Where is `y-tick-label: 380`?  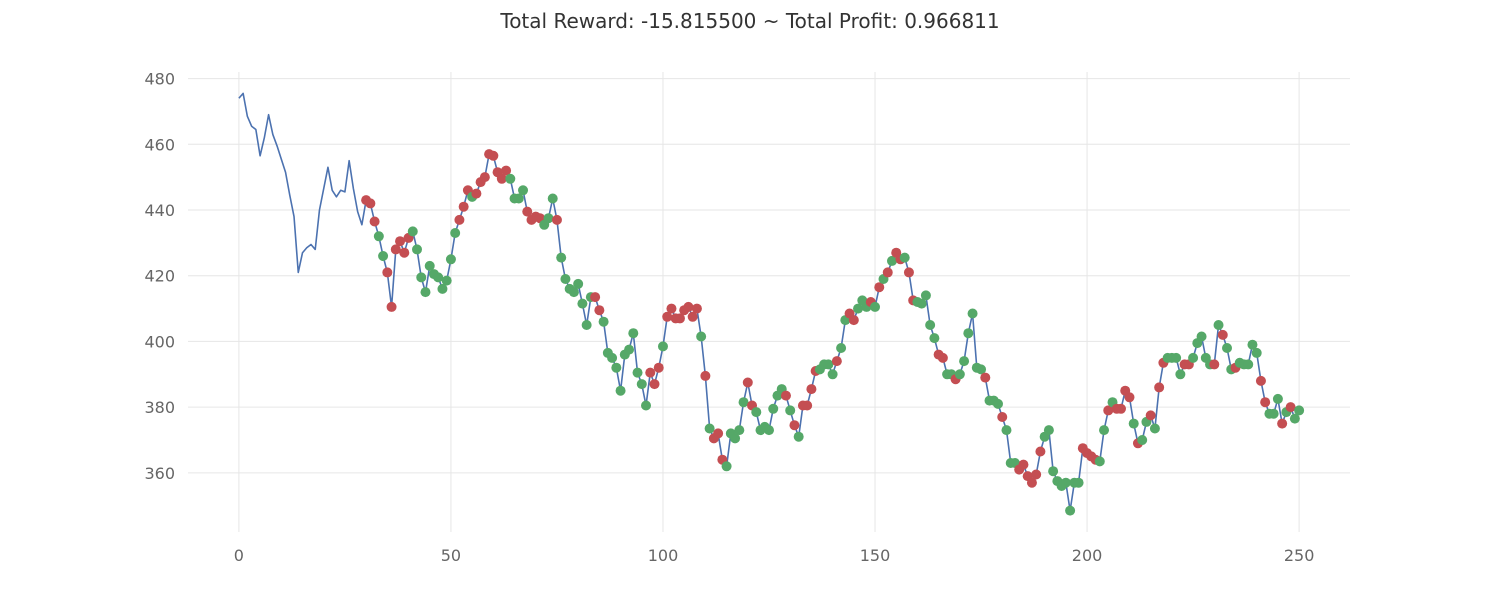
y-tick-label: 380 is located at coordinates (159, 407).